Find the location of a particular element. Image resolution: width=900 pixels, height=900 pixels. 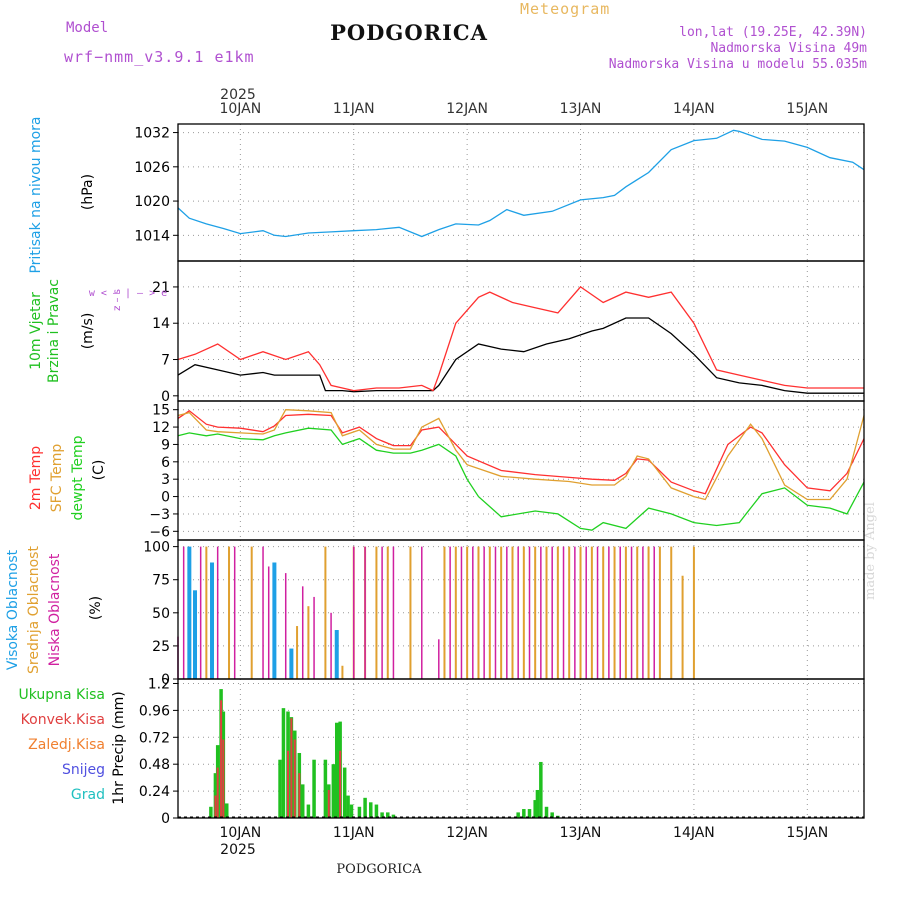

pressure-units: (hPa) is located at coordinates (88, 192).